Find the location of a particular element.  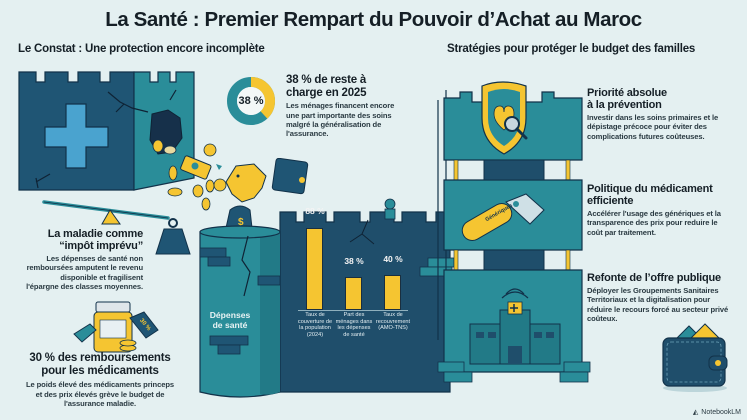

wallet-icon is located at coordinates (290, 176).